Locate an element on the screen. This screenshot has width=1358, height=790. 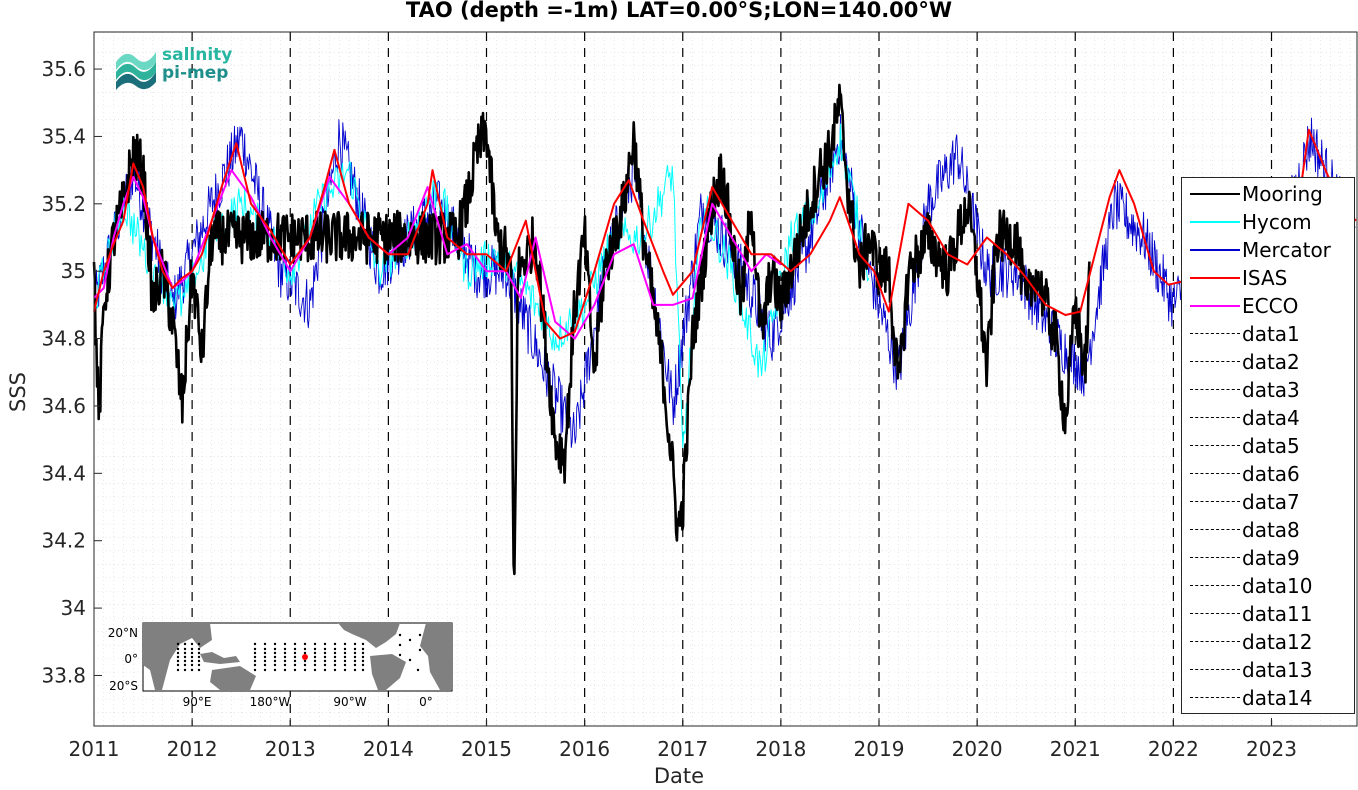
inset-lon-label-90w: 90°W is located at coordinates (349, 702).